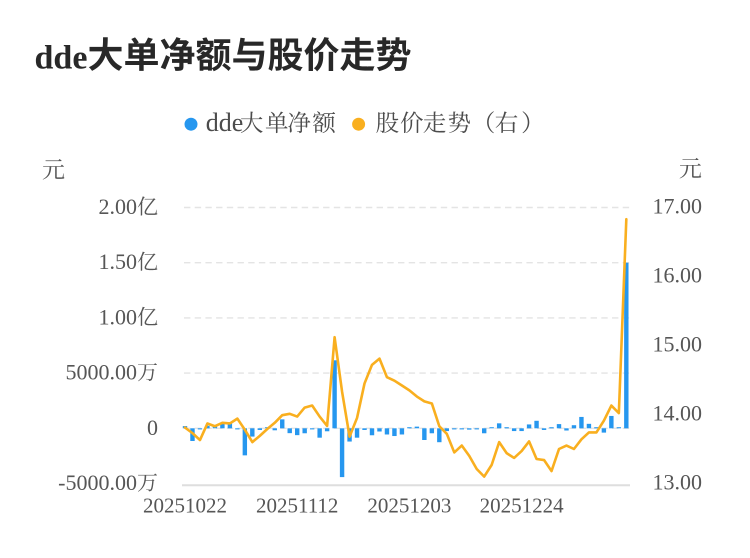  Describe the element at coordinates (678, 206) in the screenshot. I see `svg-text: 17.00` at that location.